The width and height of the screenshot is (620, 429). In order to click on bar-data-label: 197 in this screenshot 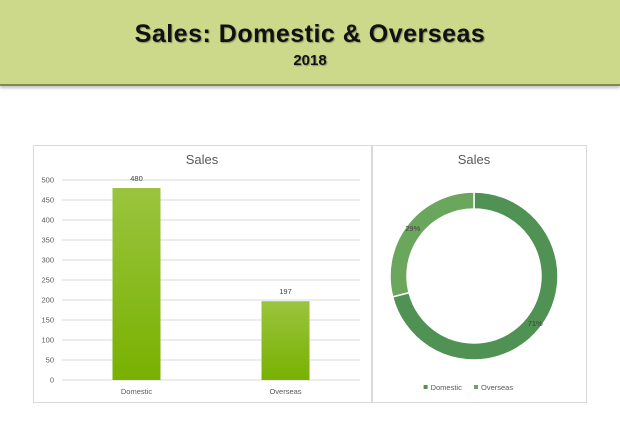, I will do `click(285, 291)`.